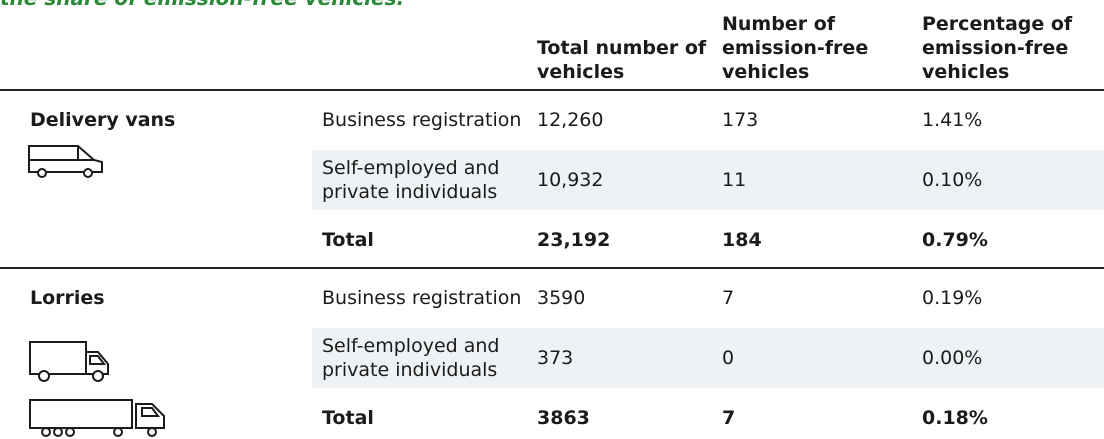 This screenshot has height=439, width=1104. Describe the element at coordinates (574, 240) in the screenshot. I see `cell: 23,192` at that location.